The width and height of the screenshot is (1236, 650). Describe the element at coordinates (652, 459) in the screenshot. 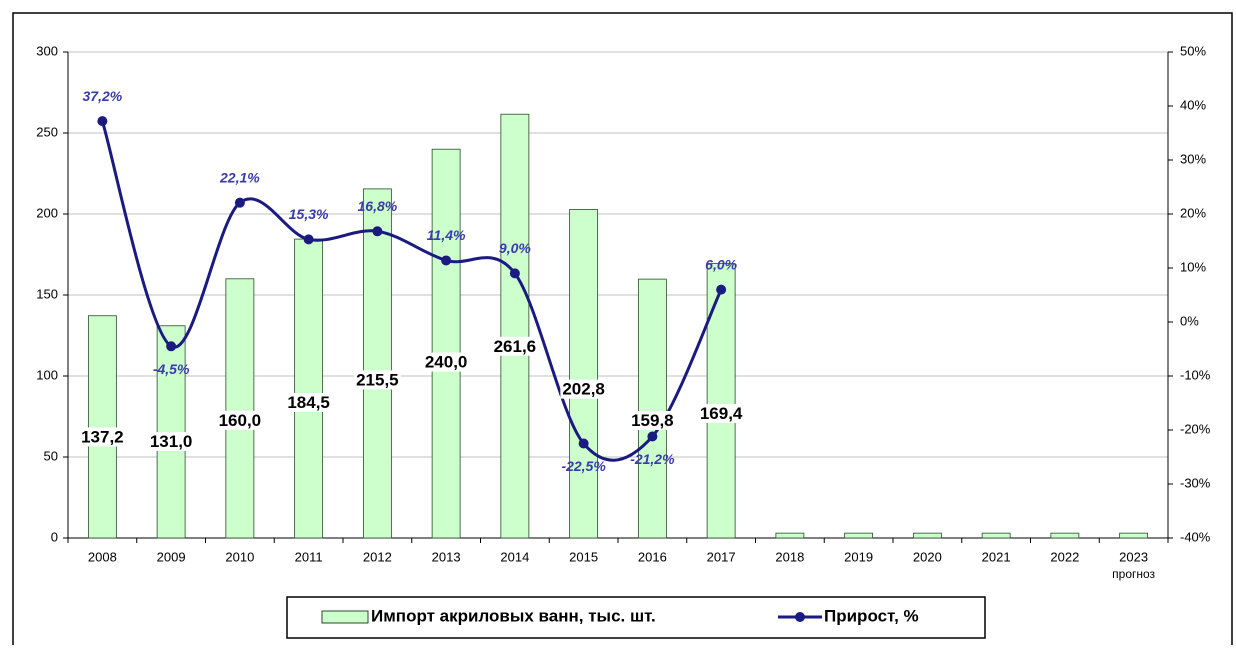

I see `line-value-label: -21,2%` at that location.